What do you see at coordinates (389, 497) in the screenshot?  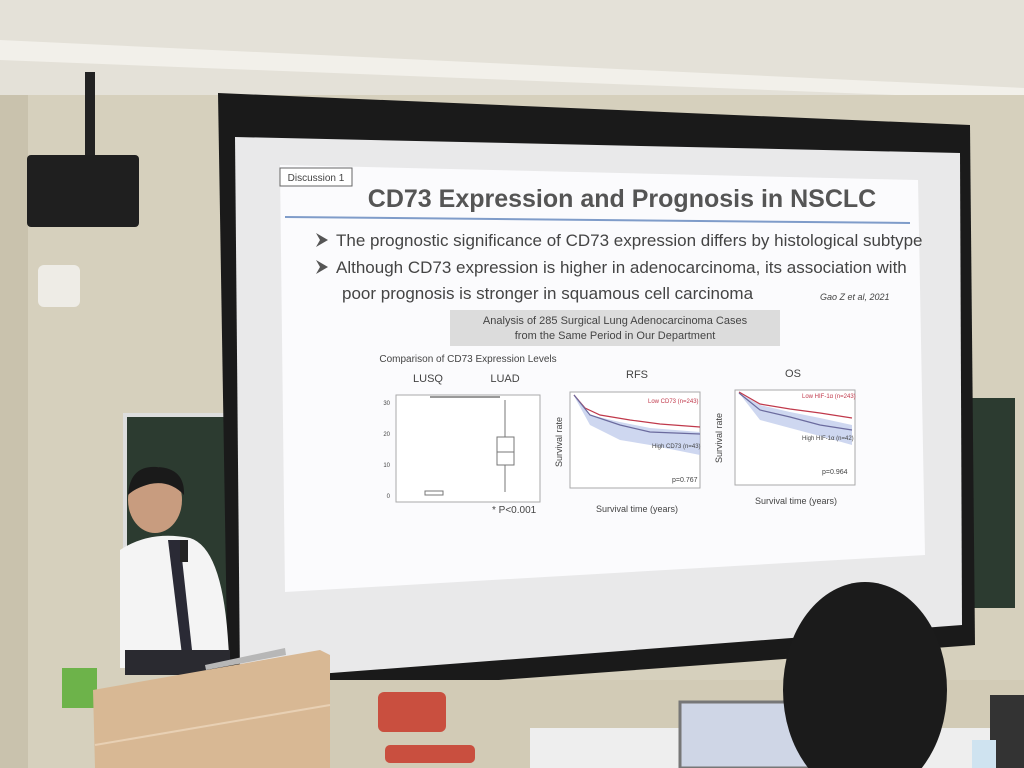 I see `y-tick-label: 0` at bounding box center [389, 497].